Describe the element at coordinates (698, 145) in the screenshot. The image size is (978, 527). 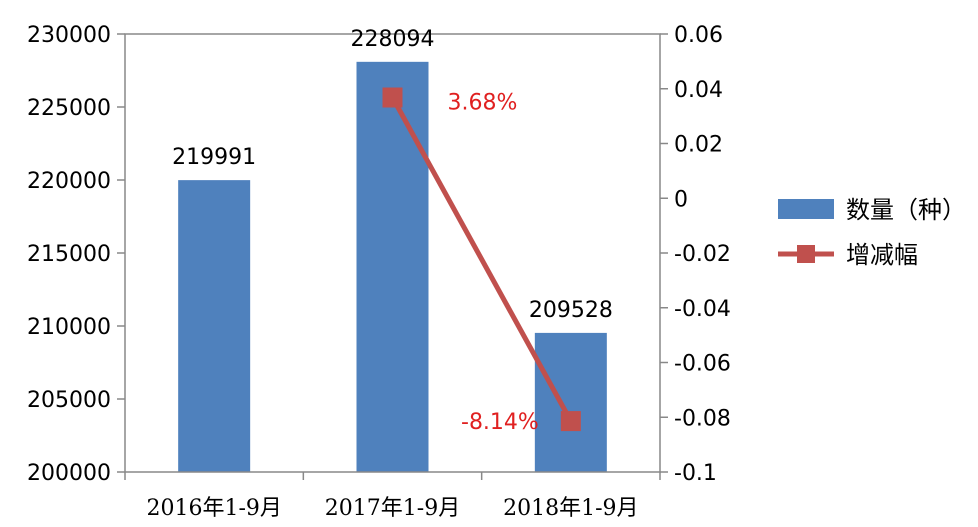
I see `right-tick-label: 0.02` at that location.